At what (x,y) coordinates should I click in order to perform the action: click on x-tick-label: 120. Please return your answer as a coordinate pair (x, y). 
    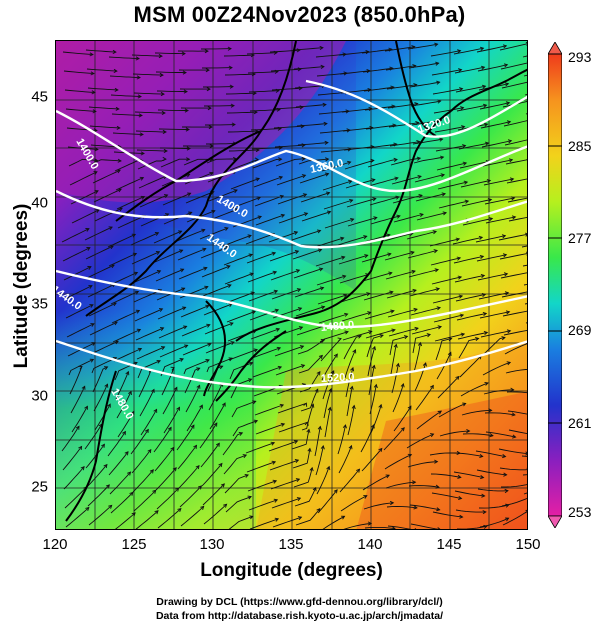
    Looking at the image, I should click on (55, 544).